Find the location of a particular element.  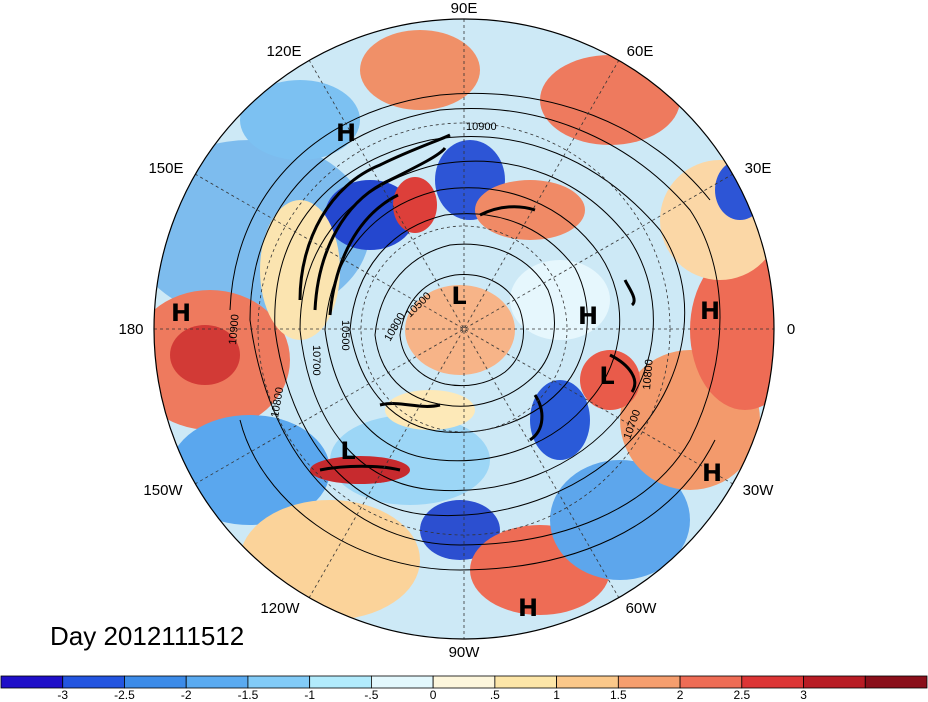

colorbar-tick-label: 3 is located at coordinates (803, 695).